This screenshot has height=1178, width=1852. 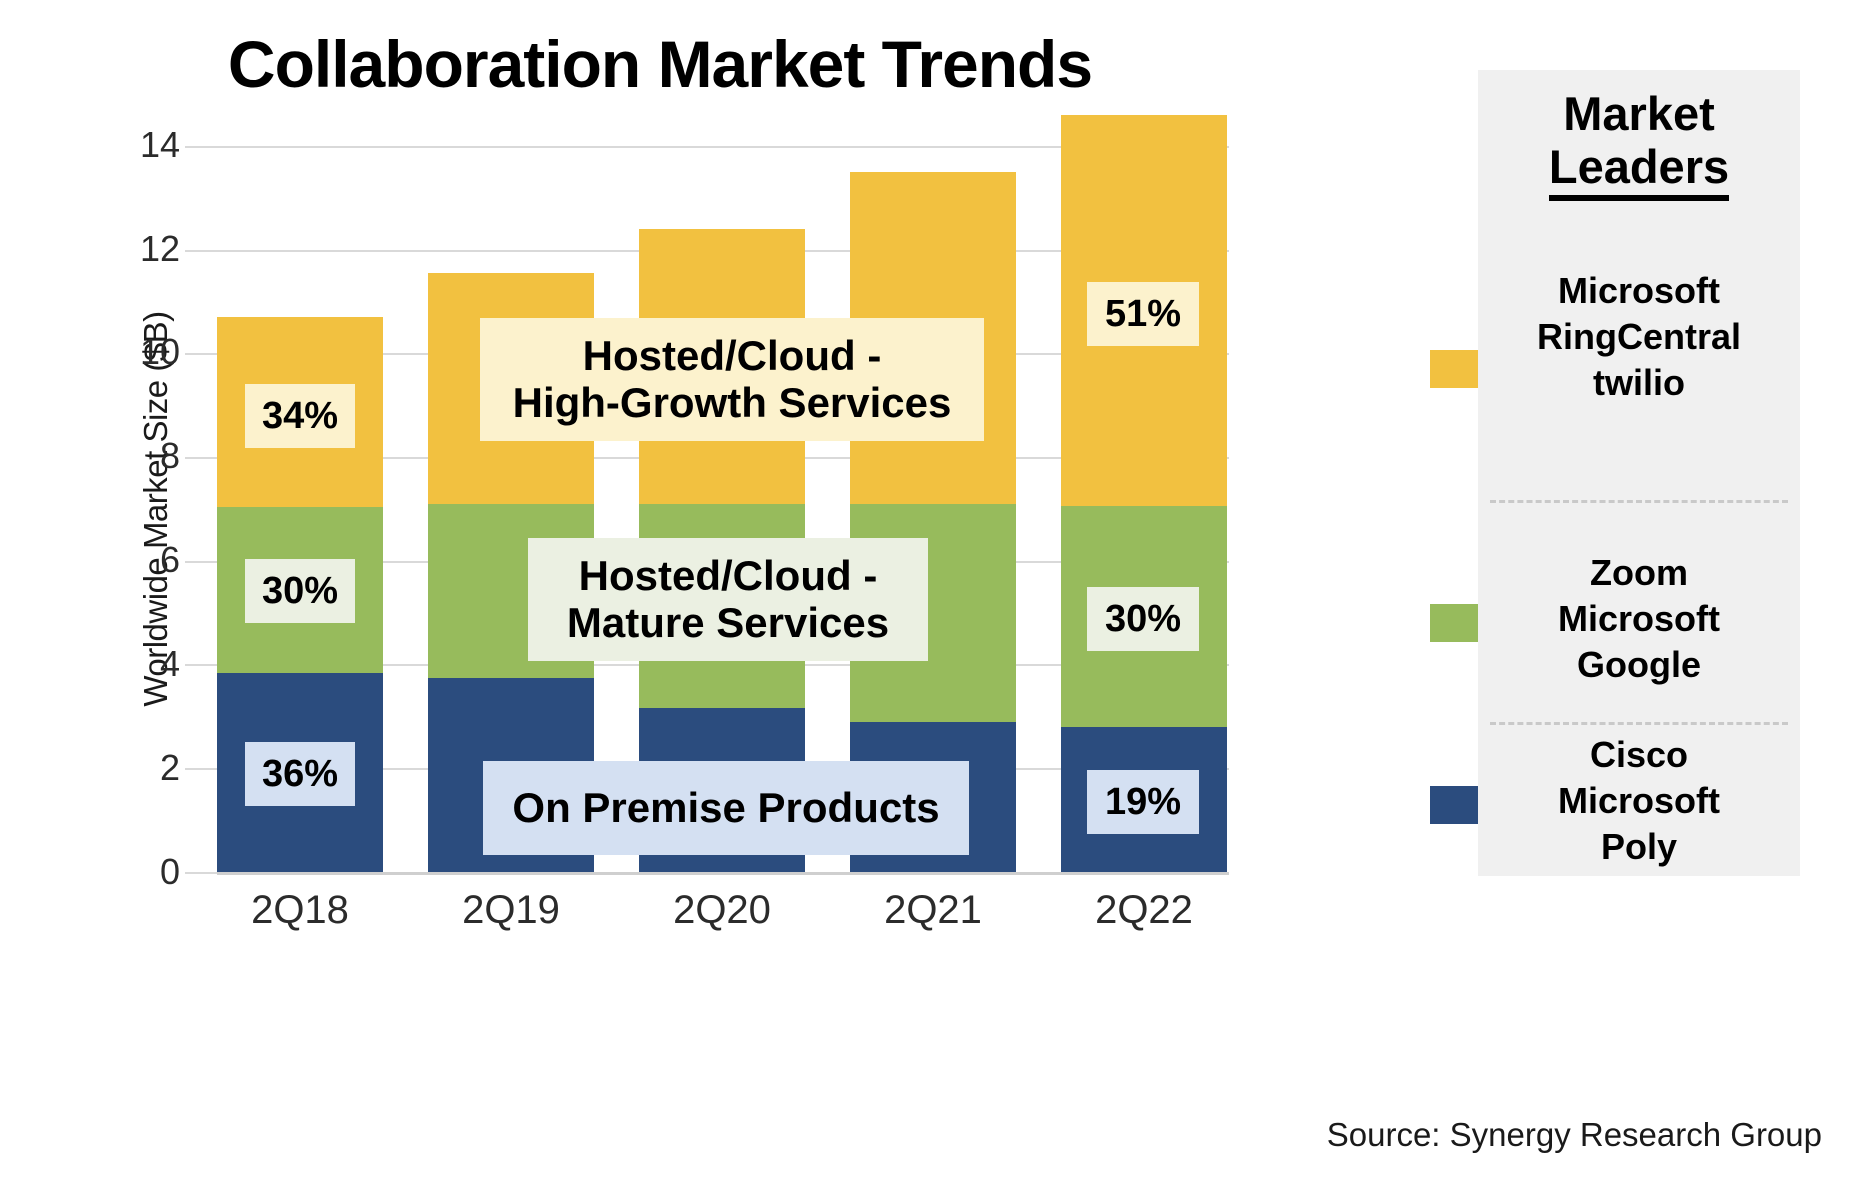 I want to click on percent-label-2q18-on-premise: 36%, so click(x=300, y=774).